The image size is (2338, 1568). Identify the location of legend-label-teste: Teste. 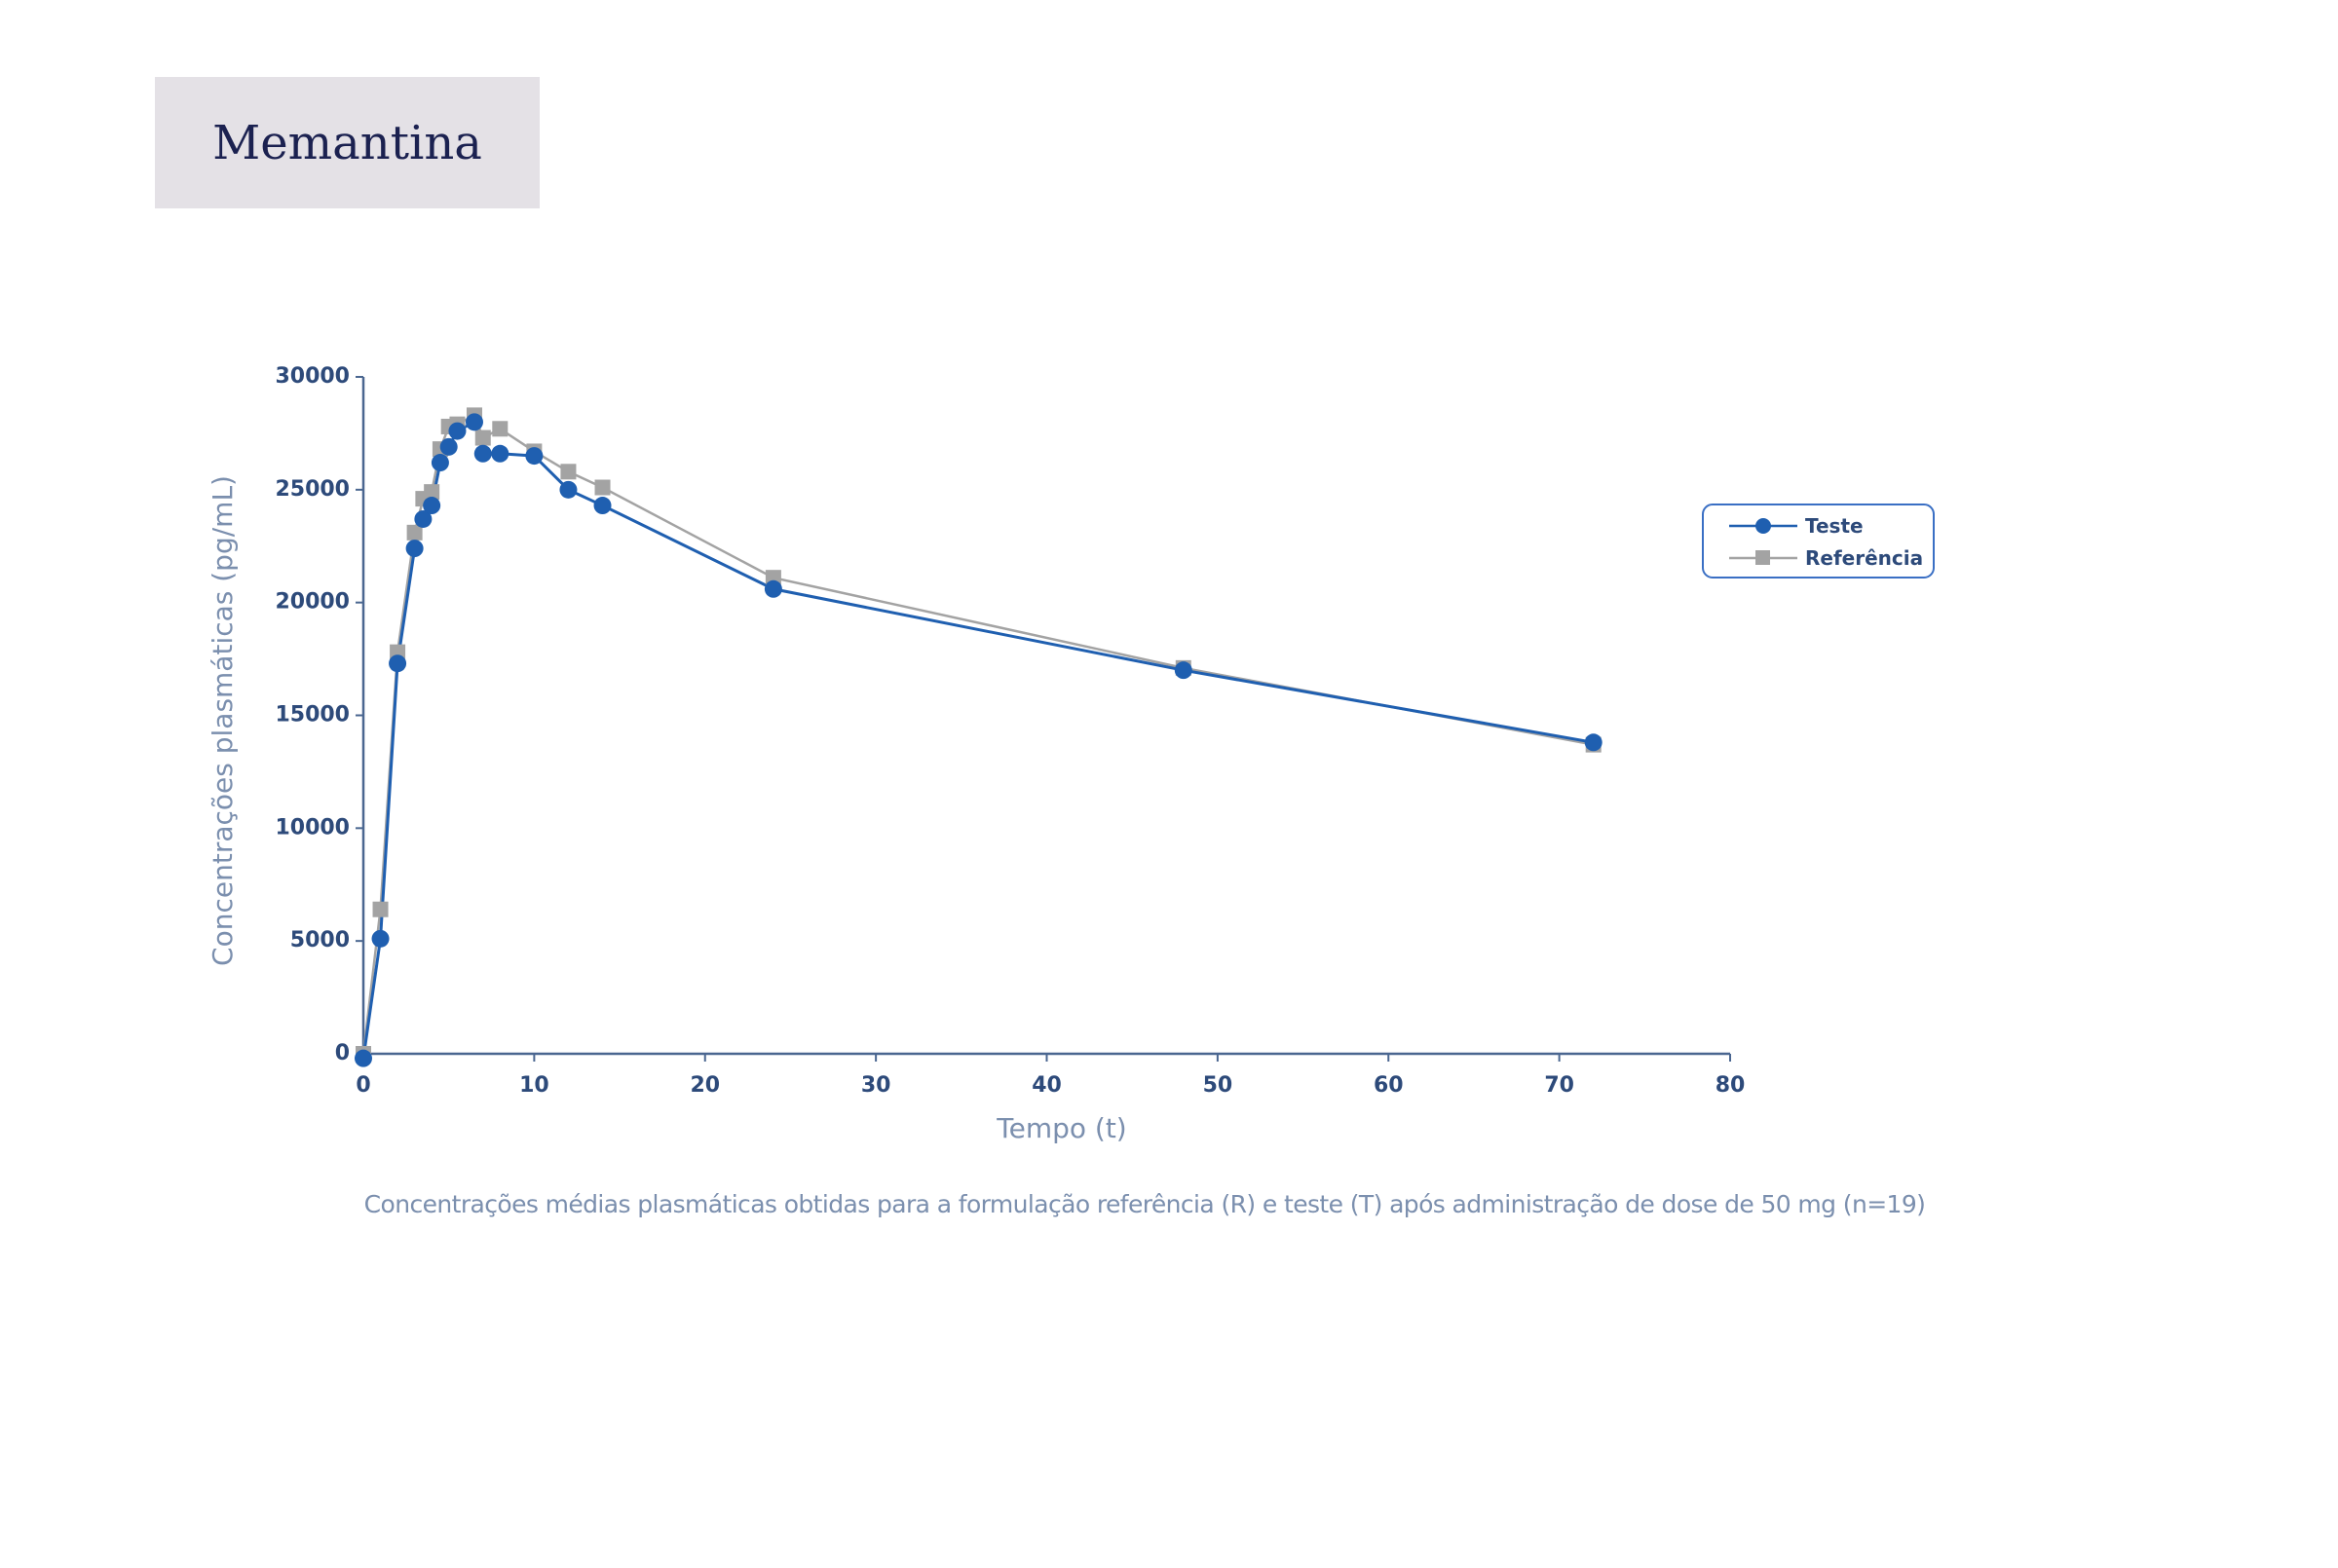
(1834, 526).